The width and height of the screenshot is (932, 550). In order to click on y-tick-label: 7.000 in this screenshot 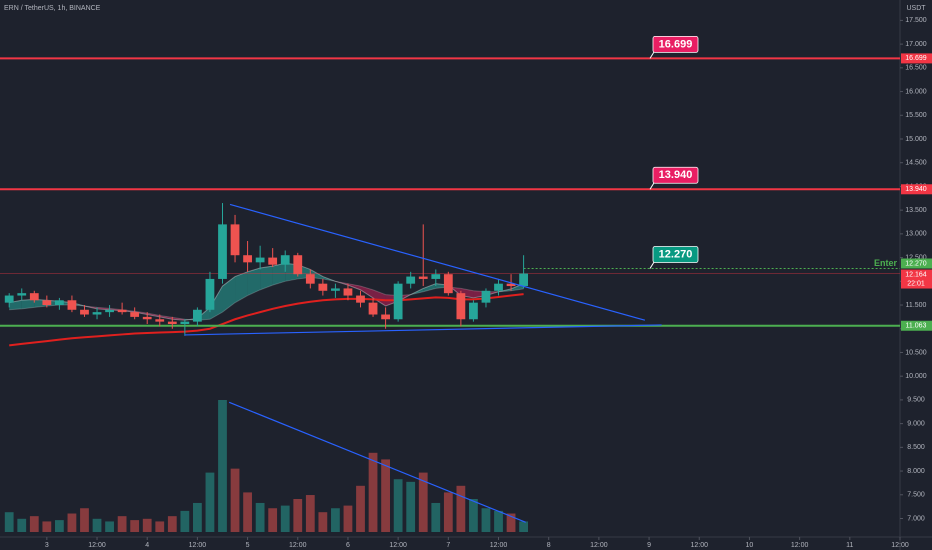, I will do `click(916, 518)`.